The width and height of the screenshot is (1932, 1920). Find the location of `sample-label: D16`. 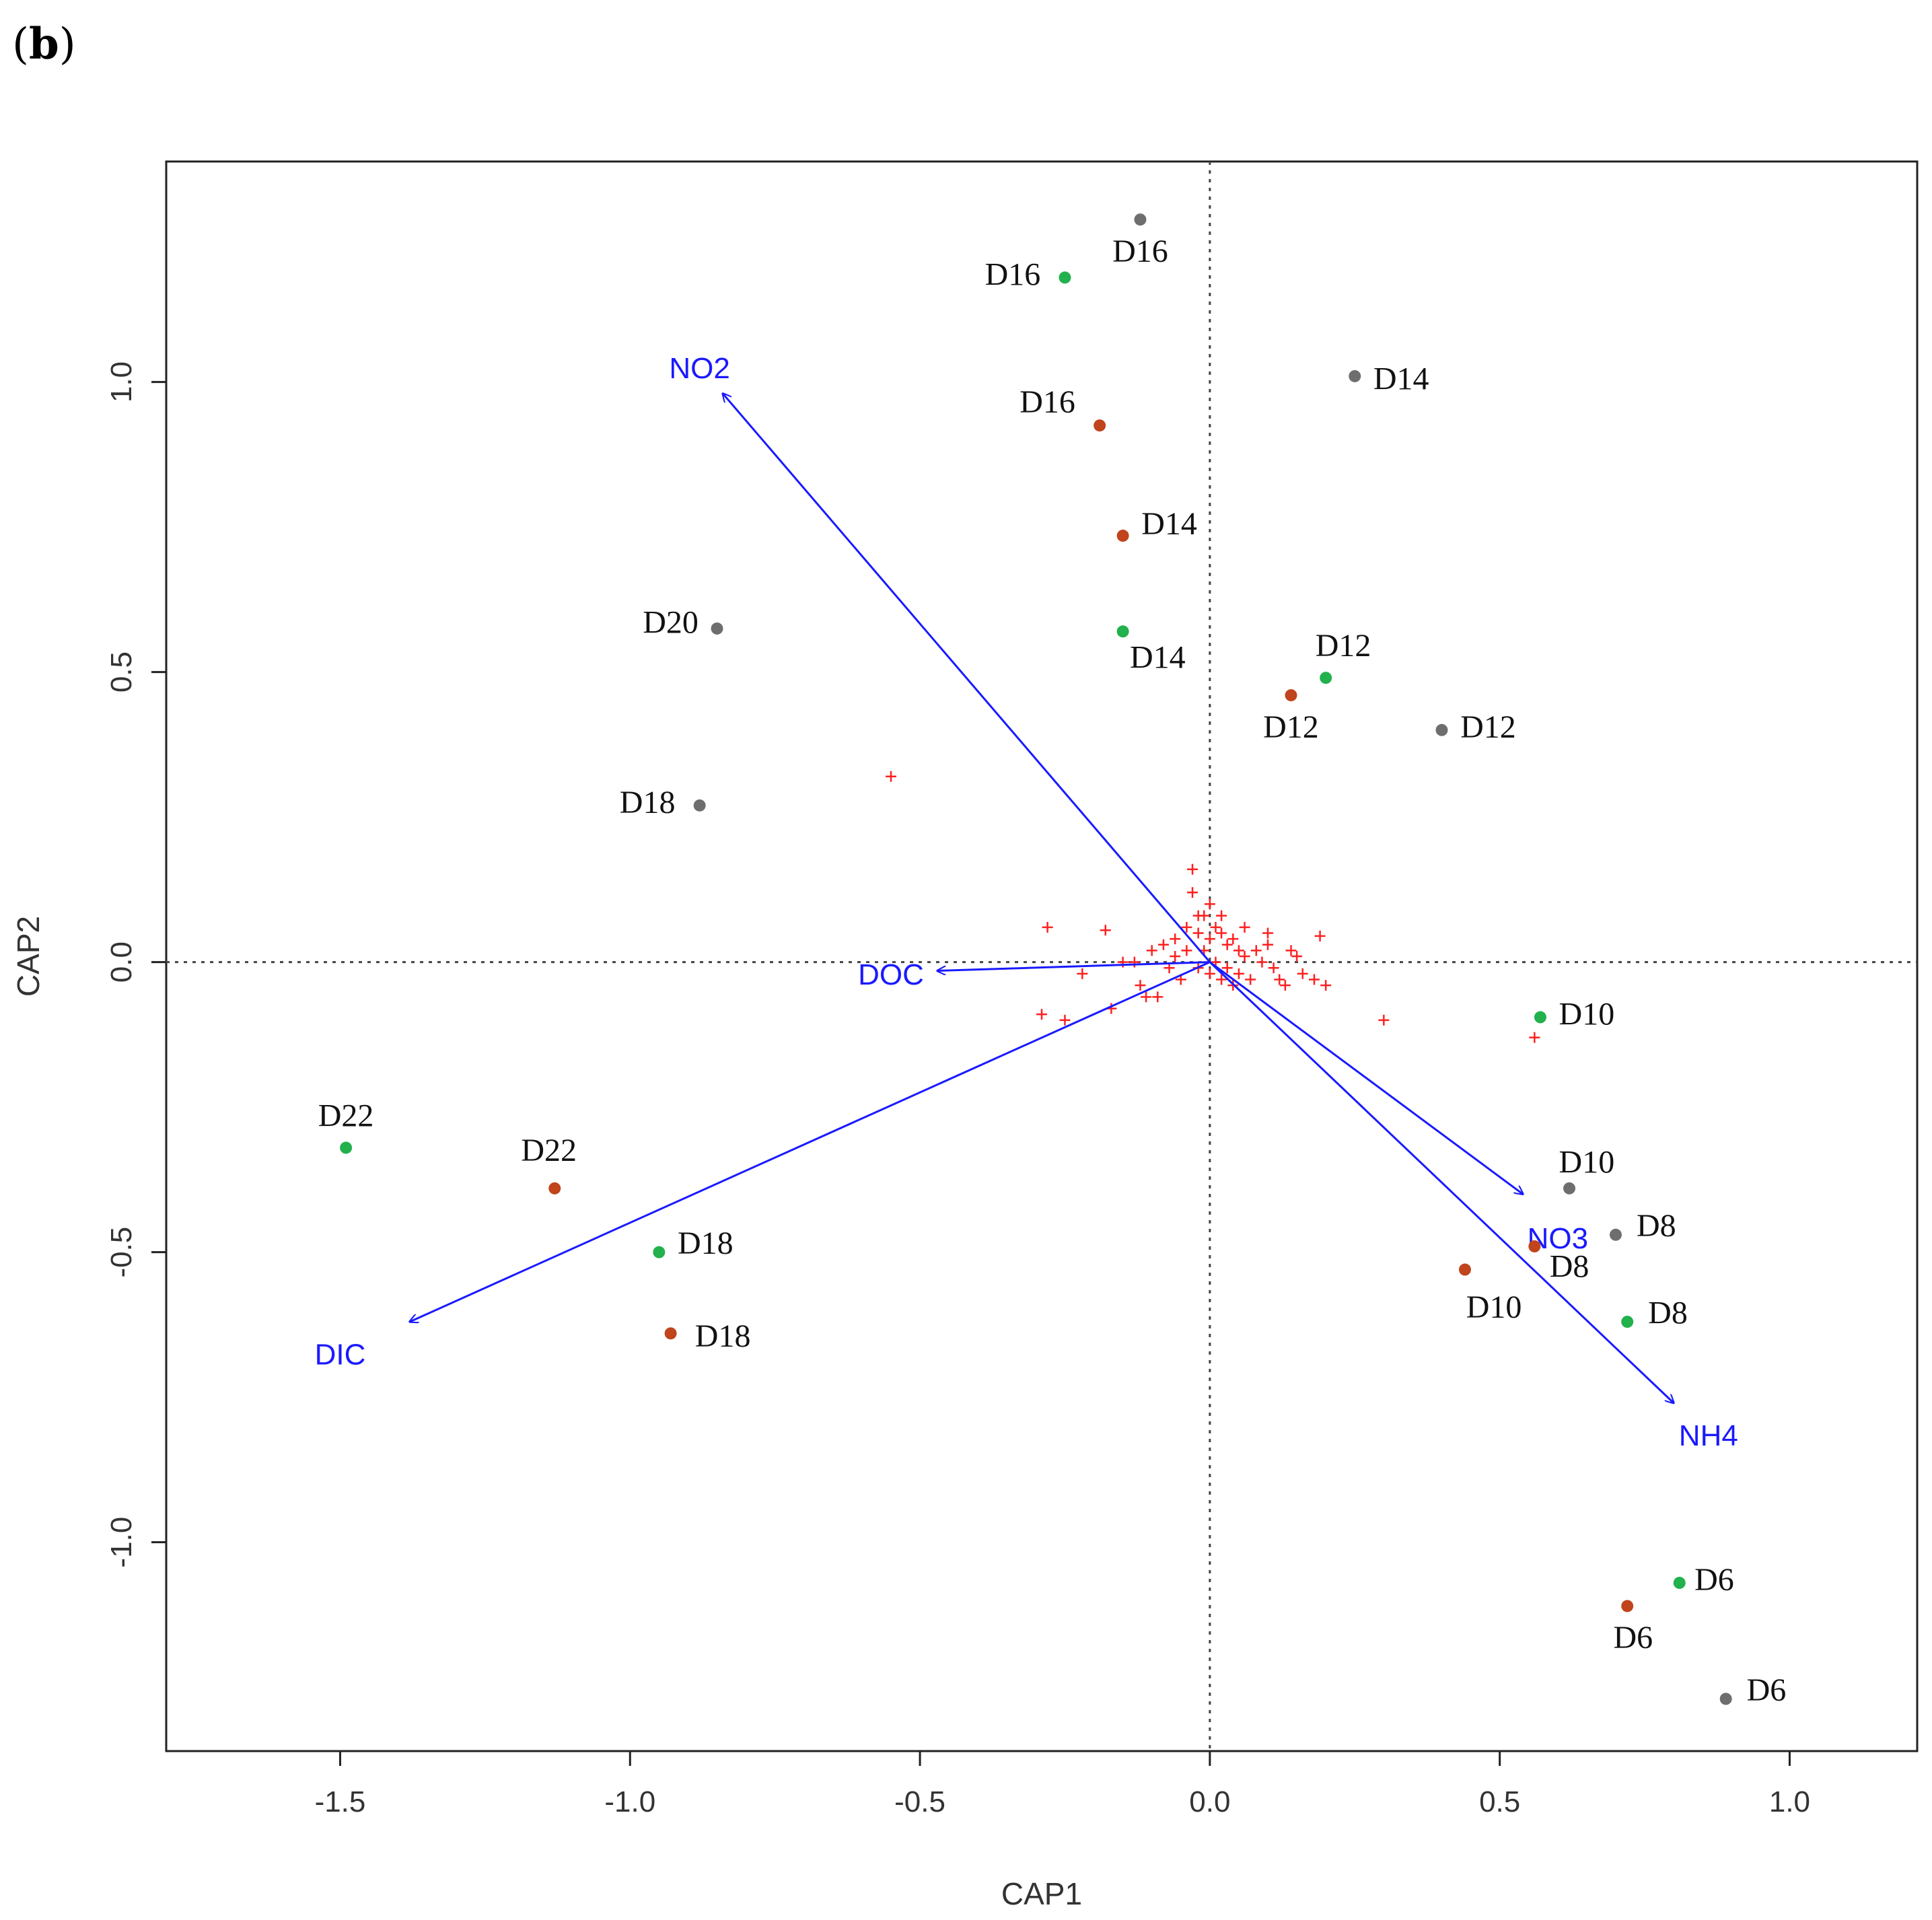

sample-label: D16 is located at coordinates (1140, 251).